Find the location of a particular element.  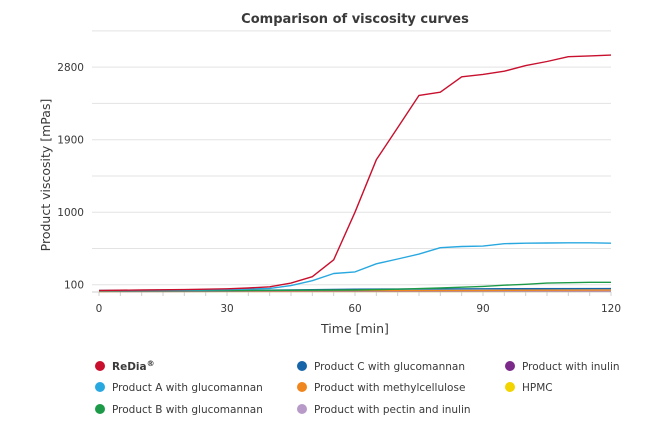

legend-item-product-b-with-glucomannan: Product B with glucomannan is located at coordinates (179, 410).